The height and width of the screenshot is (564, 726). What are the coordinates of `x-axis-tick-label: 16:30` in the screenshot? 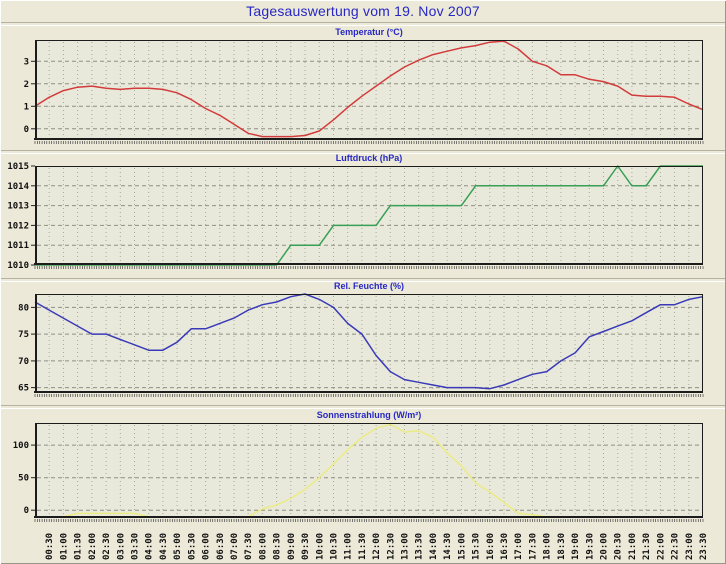 It's located at (505, 546).